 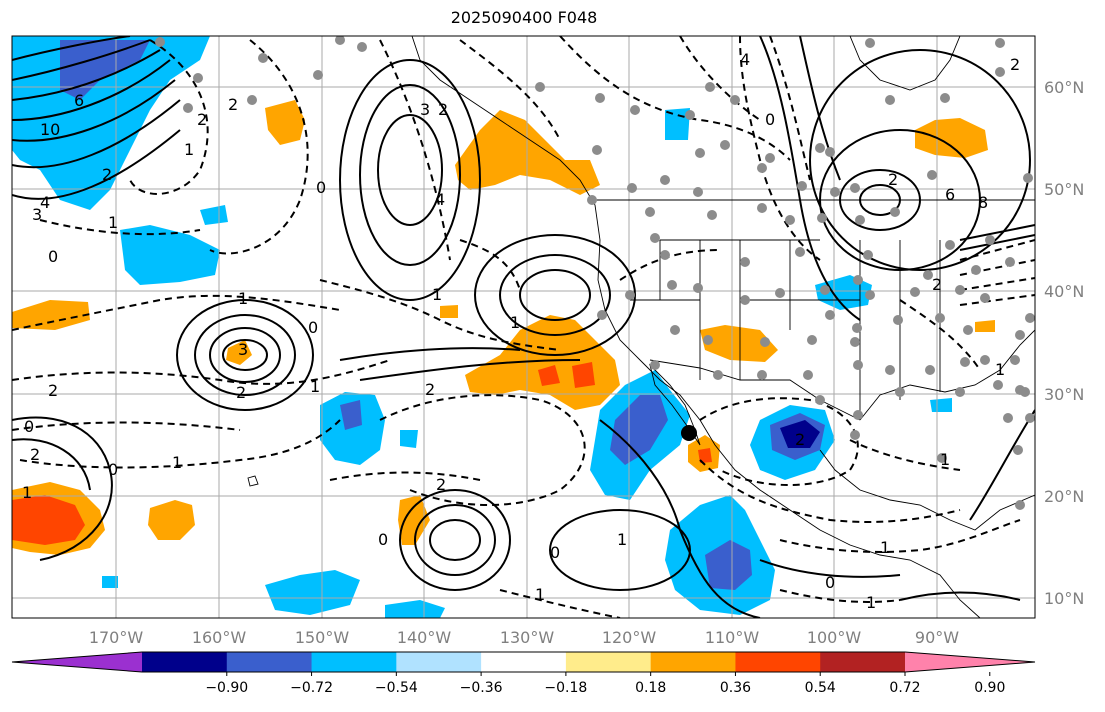 I want to click on colorbar-tick-label: 0.18, so click(x=650, y=688).